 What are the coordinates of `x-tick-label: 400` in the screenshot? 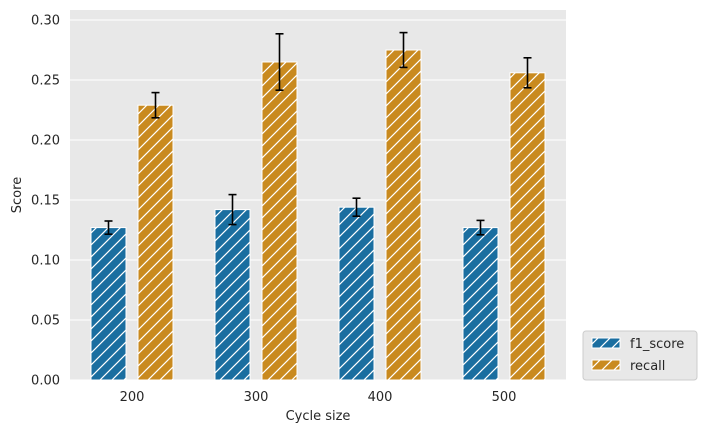 It's located at (380, 397).